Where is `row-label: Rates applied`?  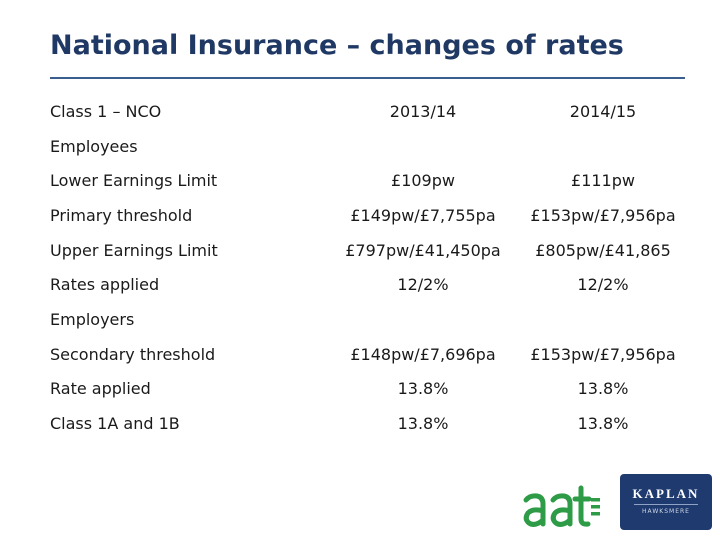 row-label: Rates applied is located at coordinates (105, 285).